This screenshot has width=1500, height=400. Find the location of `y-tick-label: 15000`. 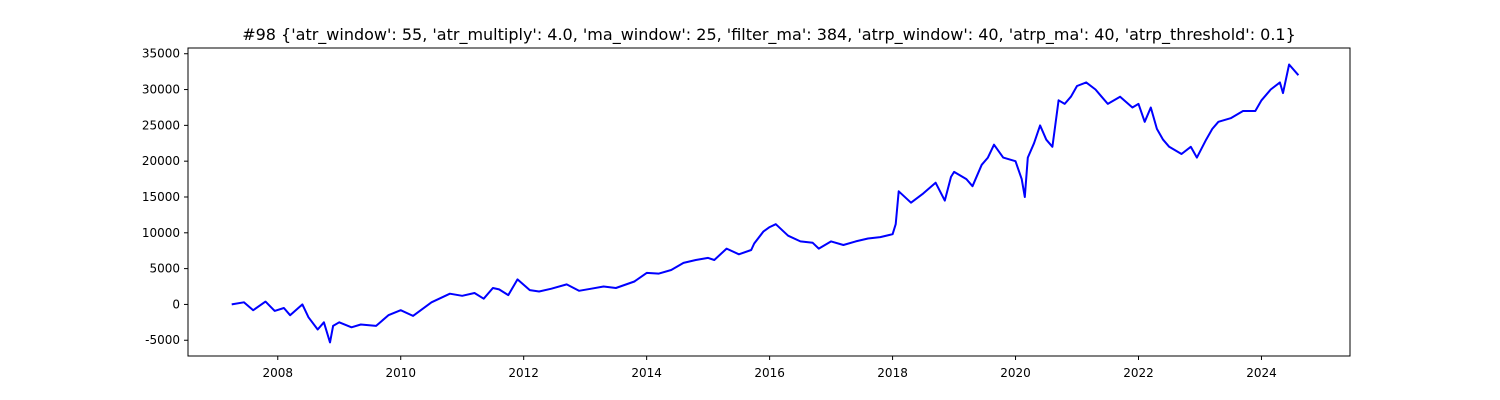

y-tick-label: 15000 is located at coordinates (161, 197).